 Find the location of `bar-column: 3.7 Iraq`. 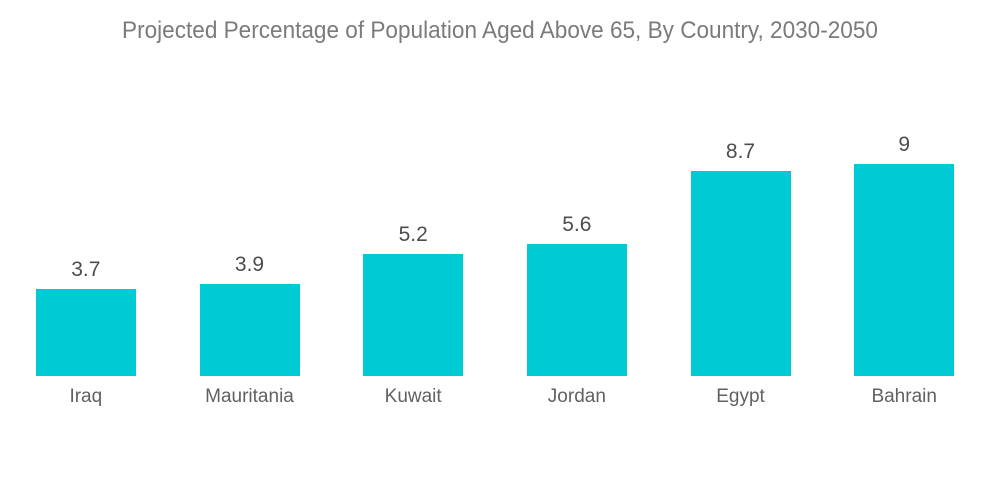

bar-column: 3.7 Iraq is located at coordinates (86, 204).